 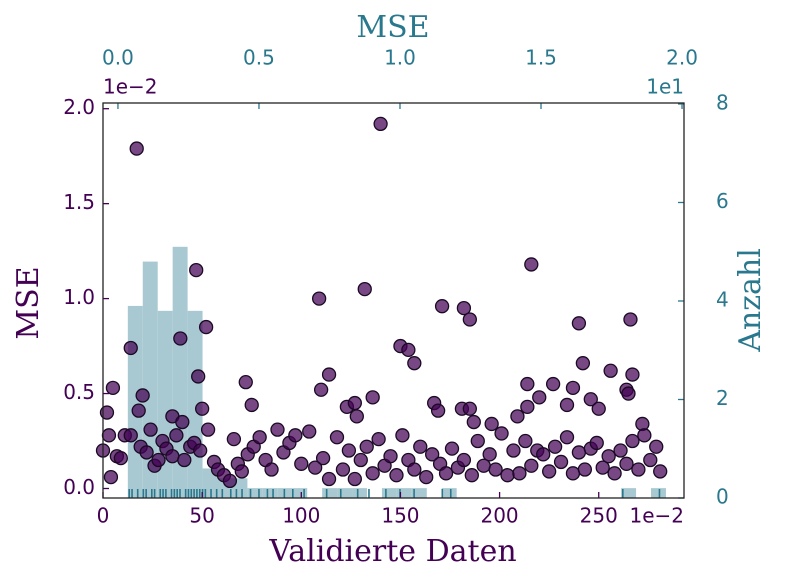 What do you see at coordinates (722, 398) in the screenshot?
I see `y-tick-label: 2` at bounding box center [722, 398].